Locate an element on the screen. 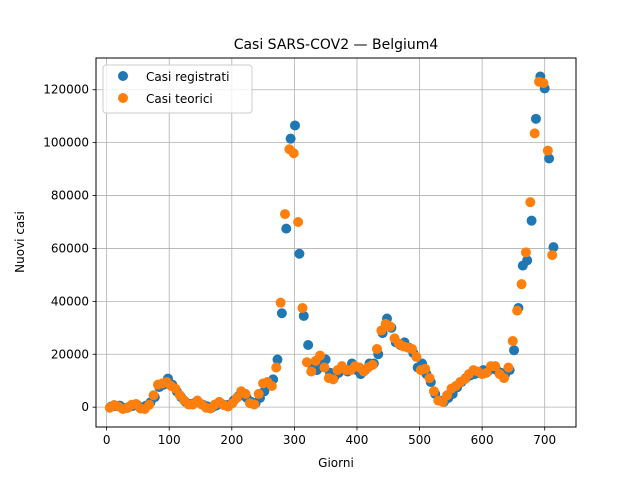  y-tick-label: 120000 is located at coordinates (66, 90).